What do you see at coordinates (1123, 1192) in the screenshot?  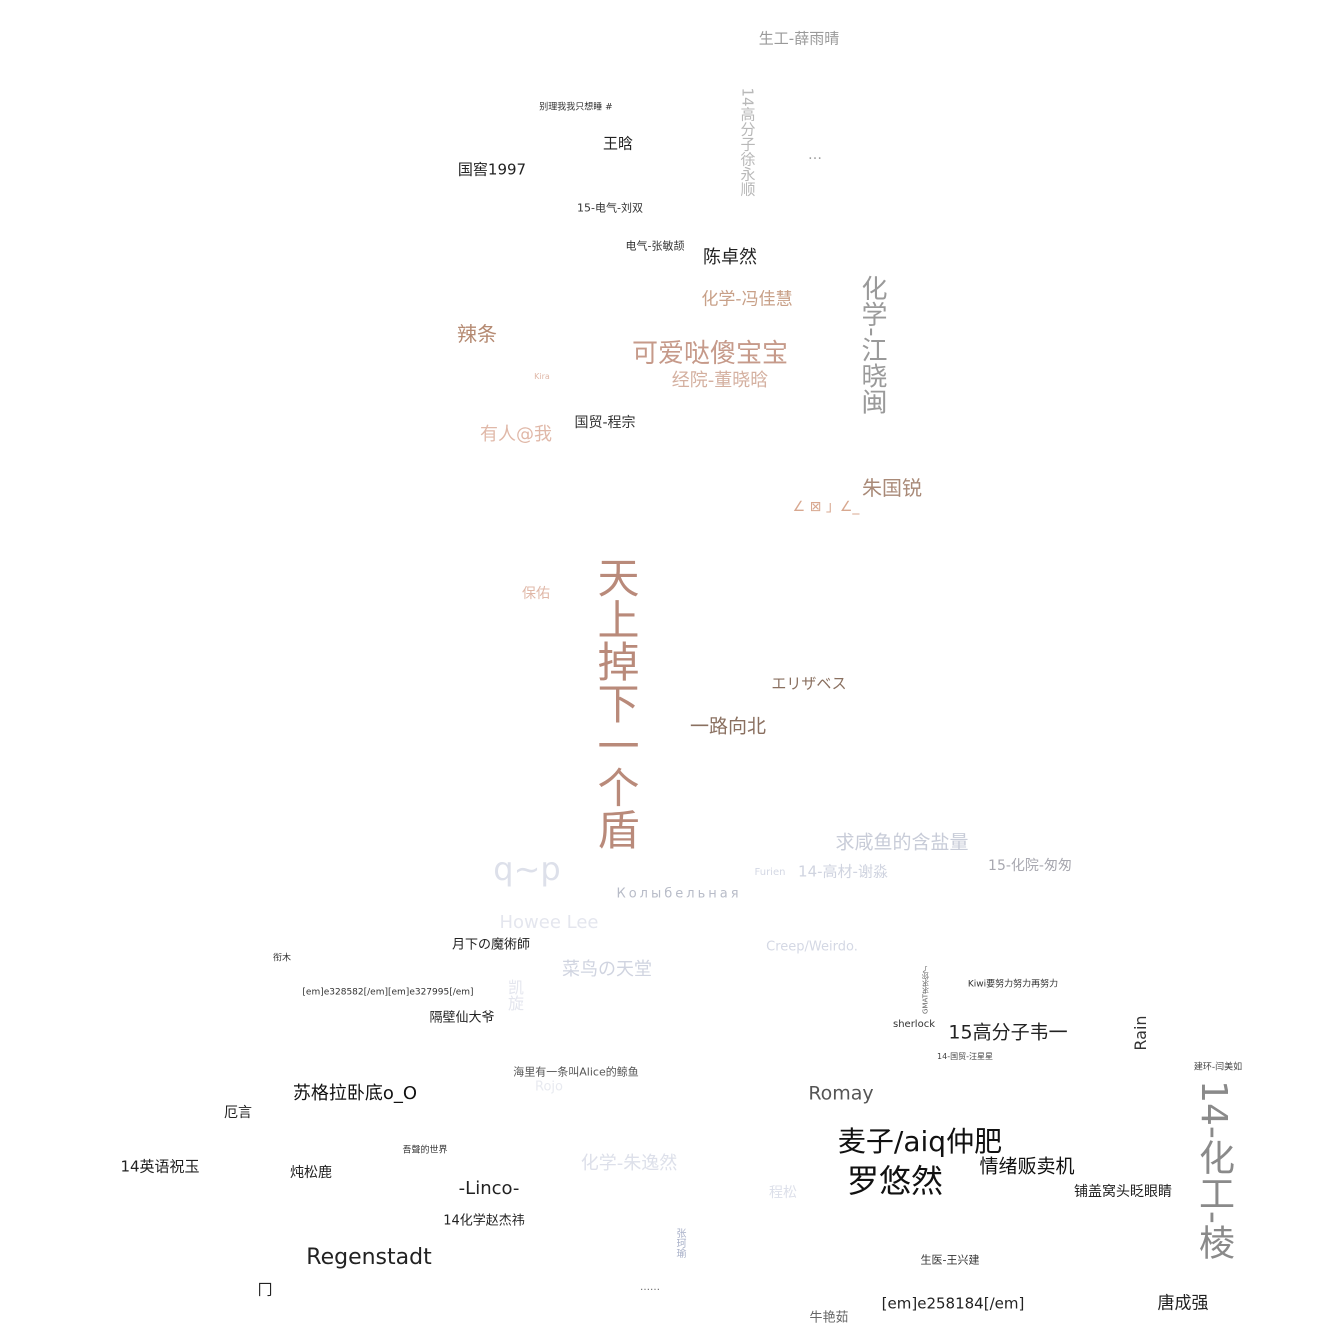 I see `word-cloud-word: 铺盖窝头眨眼睛` at bounding box center [1123, 1192].